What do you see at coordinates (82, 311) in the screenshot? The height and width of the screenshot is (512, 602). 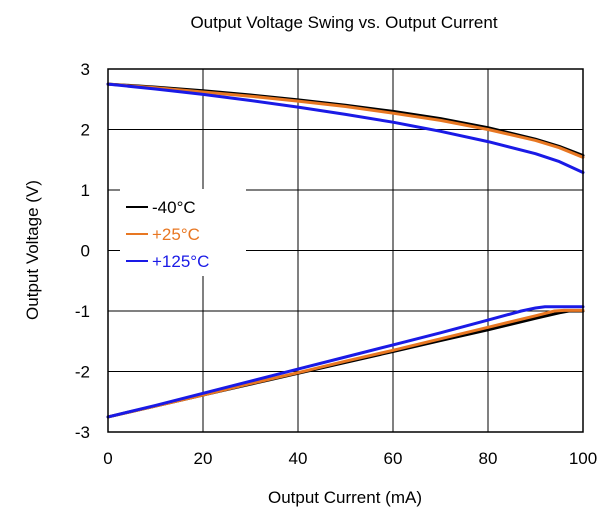 I see `y-tick-label: -1` at bounding box center [82, 311].